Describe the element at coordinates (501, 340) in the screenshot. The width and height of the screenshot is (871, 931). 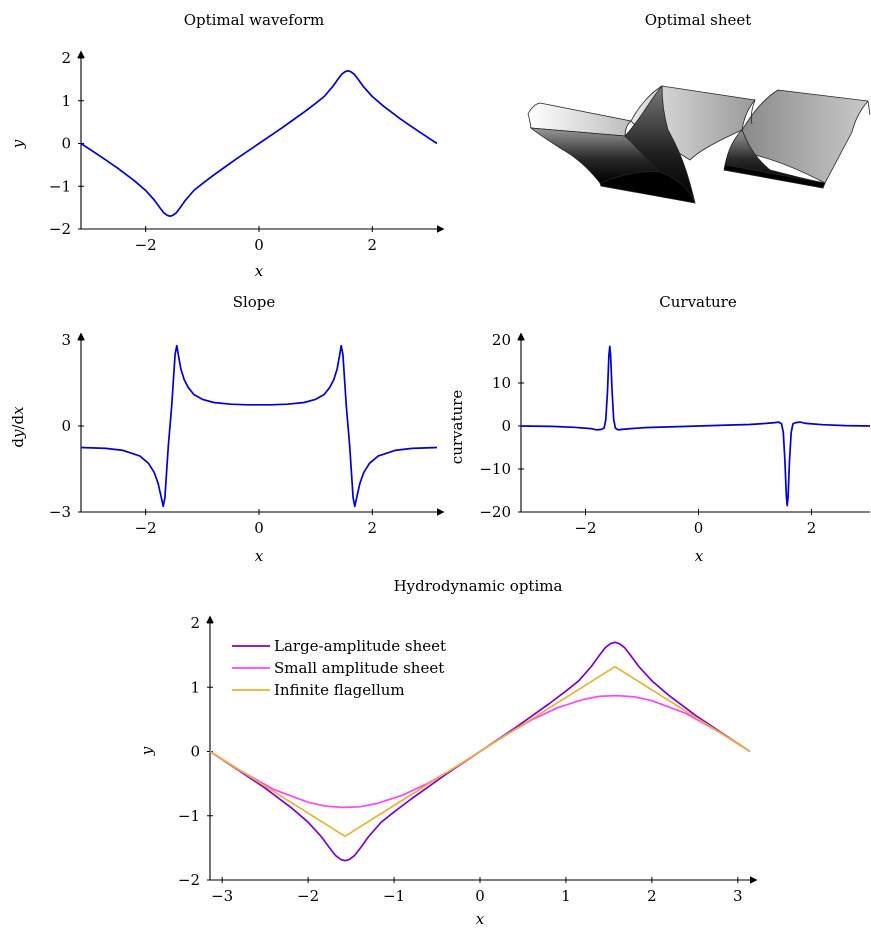
I see `curvature-y-tick-label: 20` at that location.